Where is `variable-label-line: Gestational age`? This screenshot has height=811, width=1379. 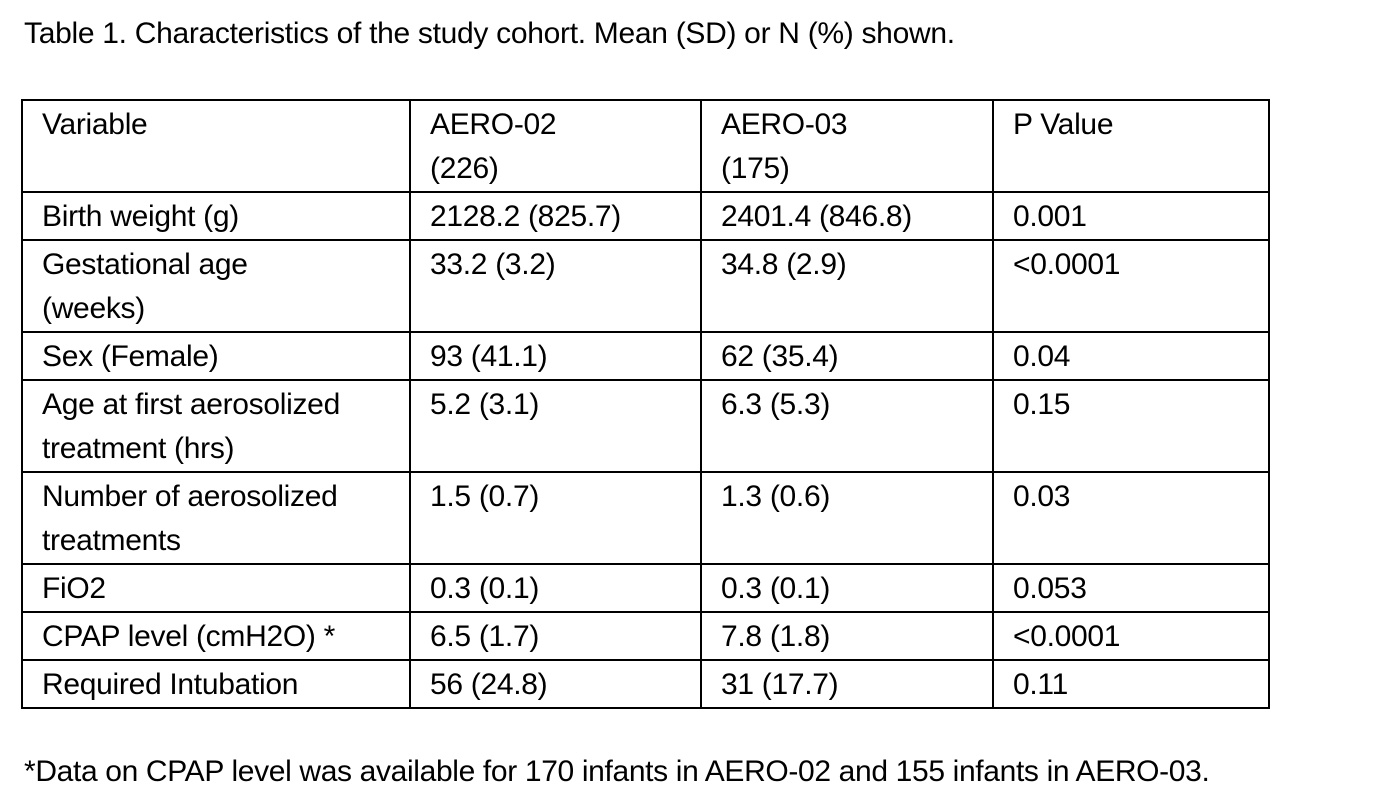
variable-label-line: Gestational age is located at coordinates (145, 264).